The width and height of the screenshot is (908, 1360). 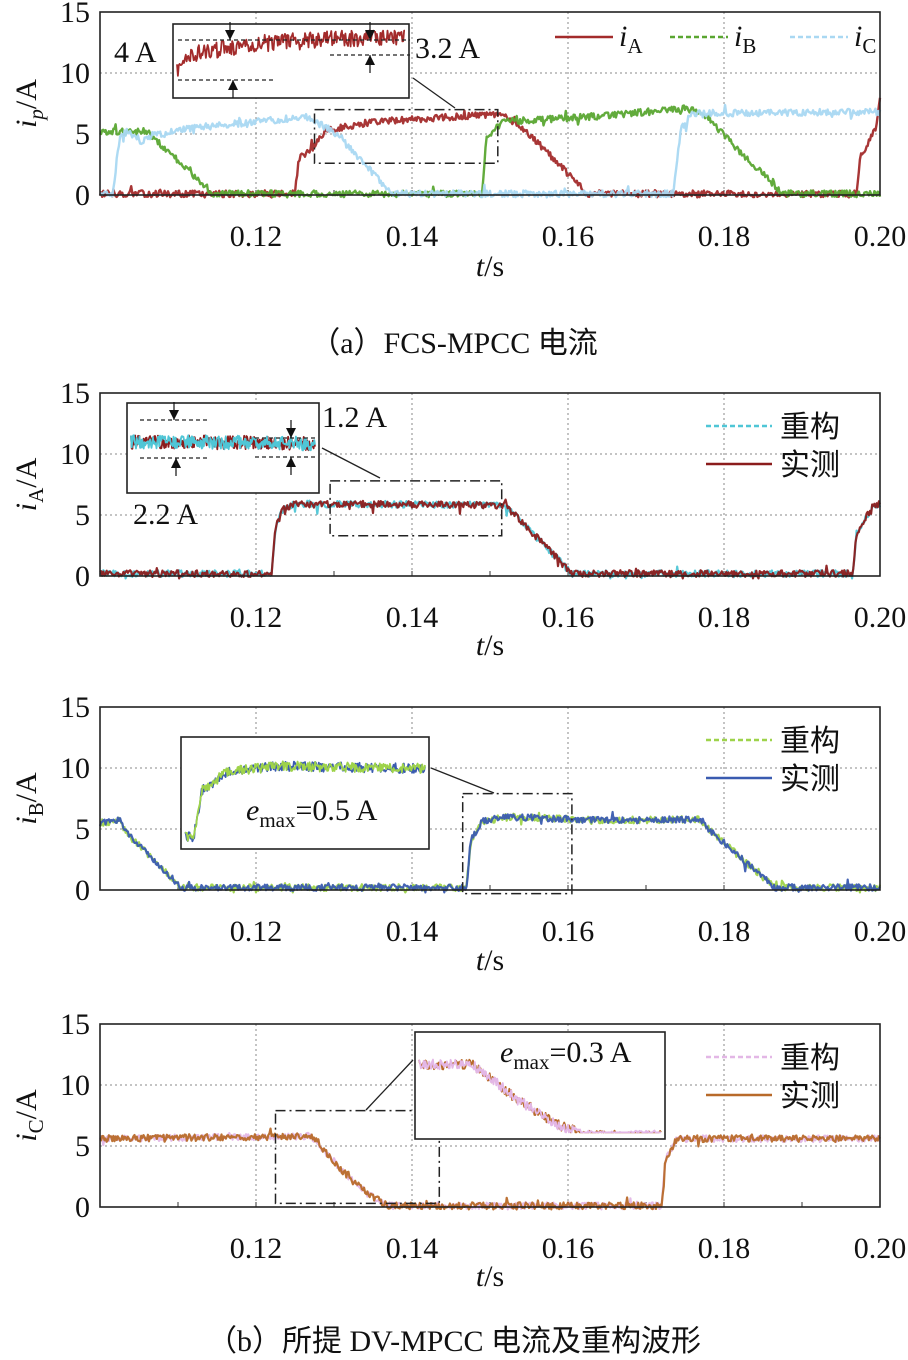 I want to click on arrow-ripple-2.2-bottom, so click(x=176, y=463).